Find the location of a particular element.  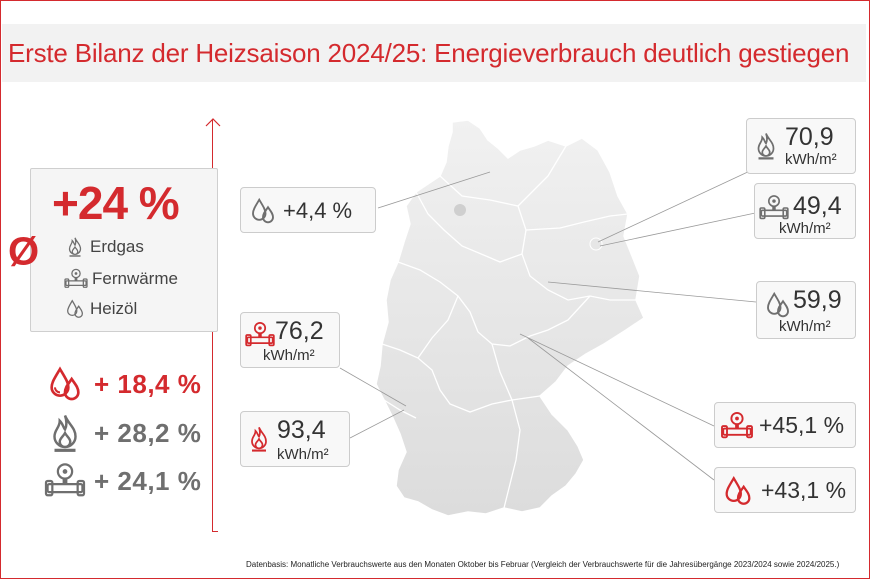

title-band is located at coordinates (434, 53).